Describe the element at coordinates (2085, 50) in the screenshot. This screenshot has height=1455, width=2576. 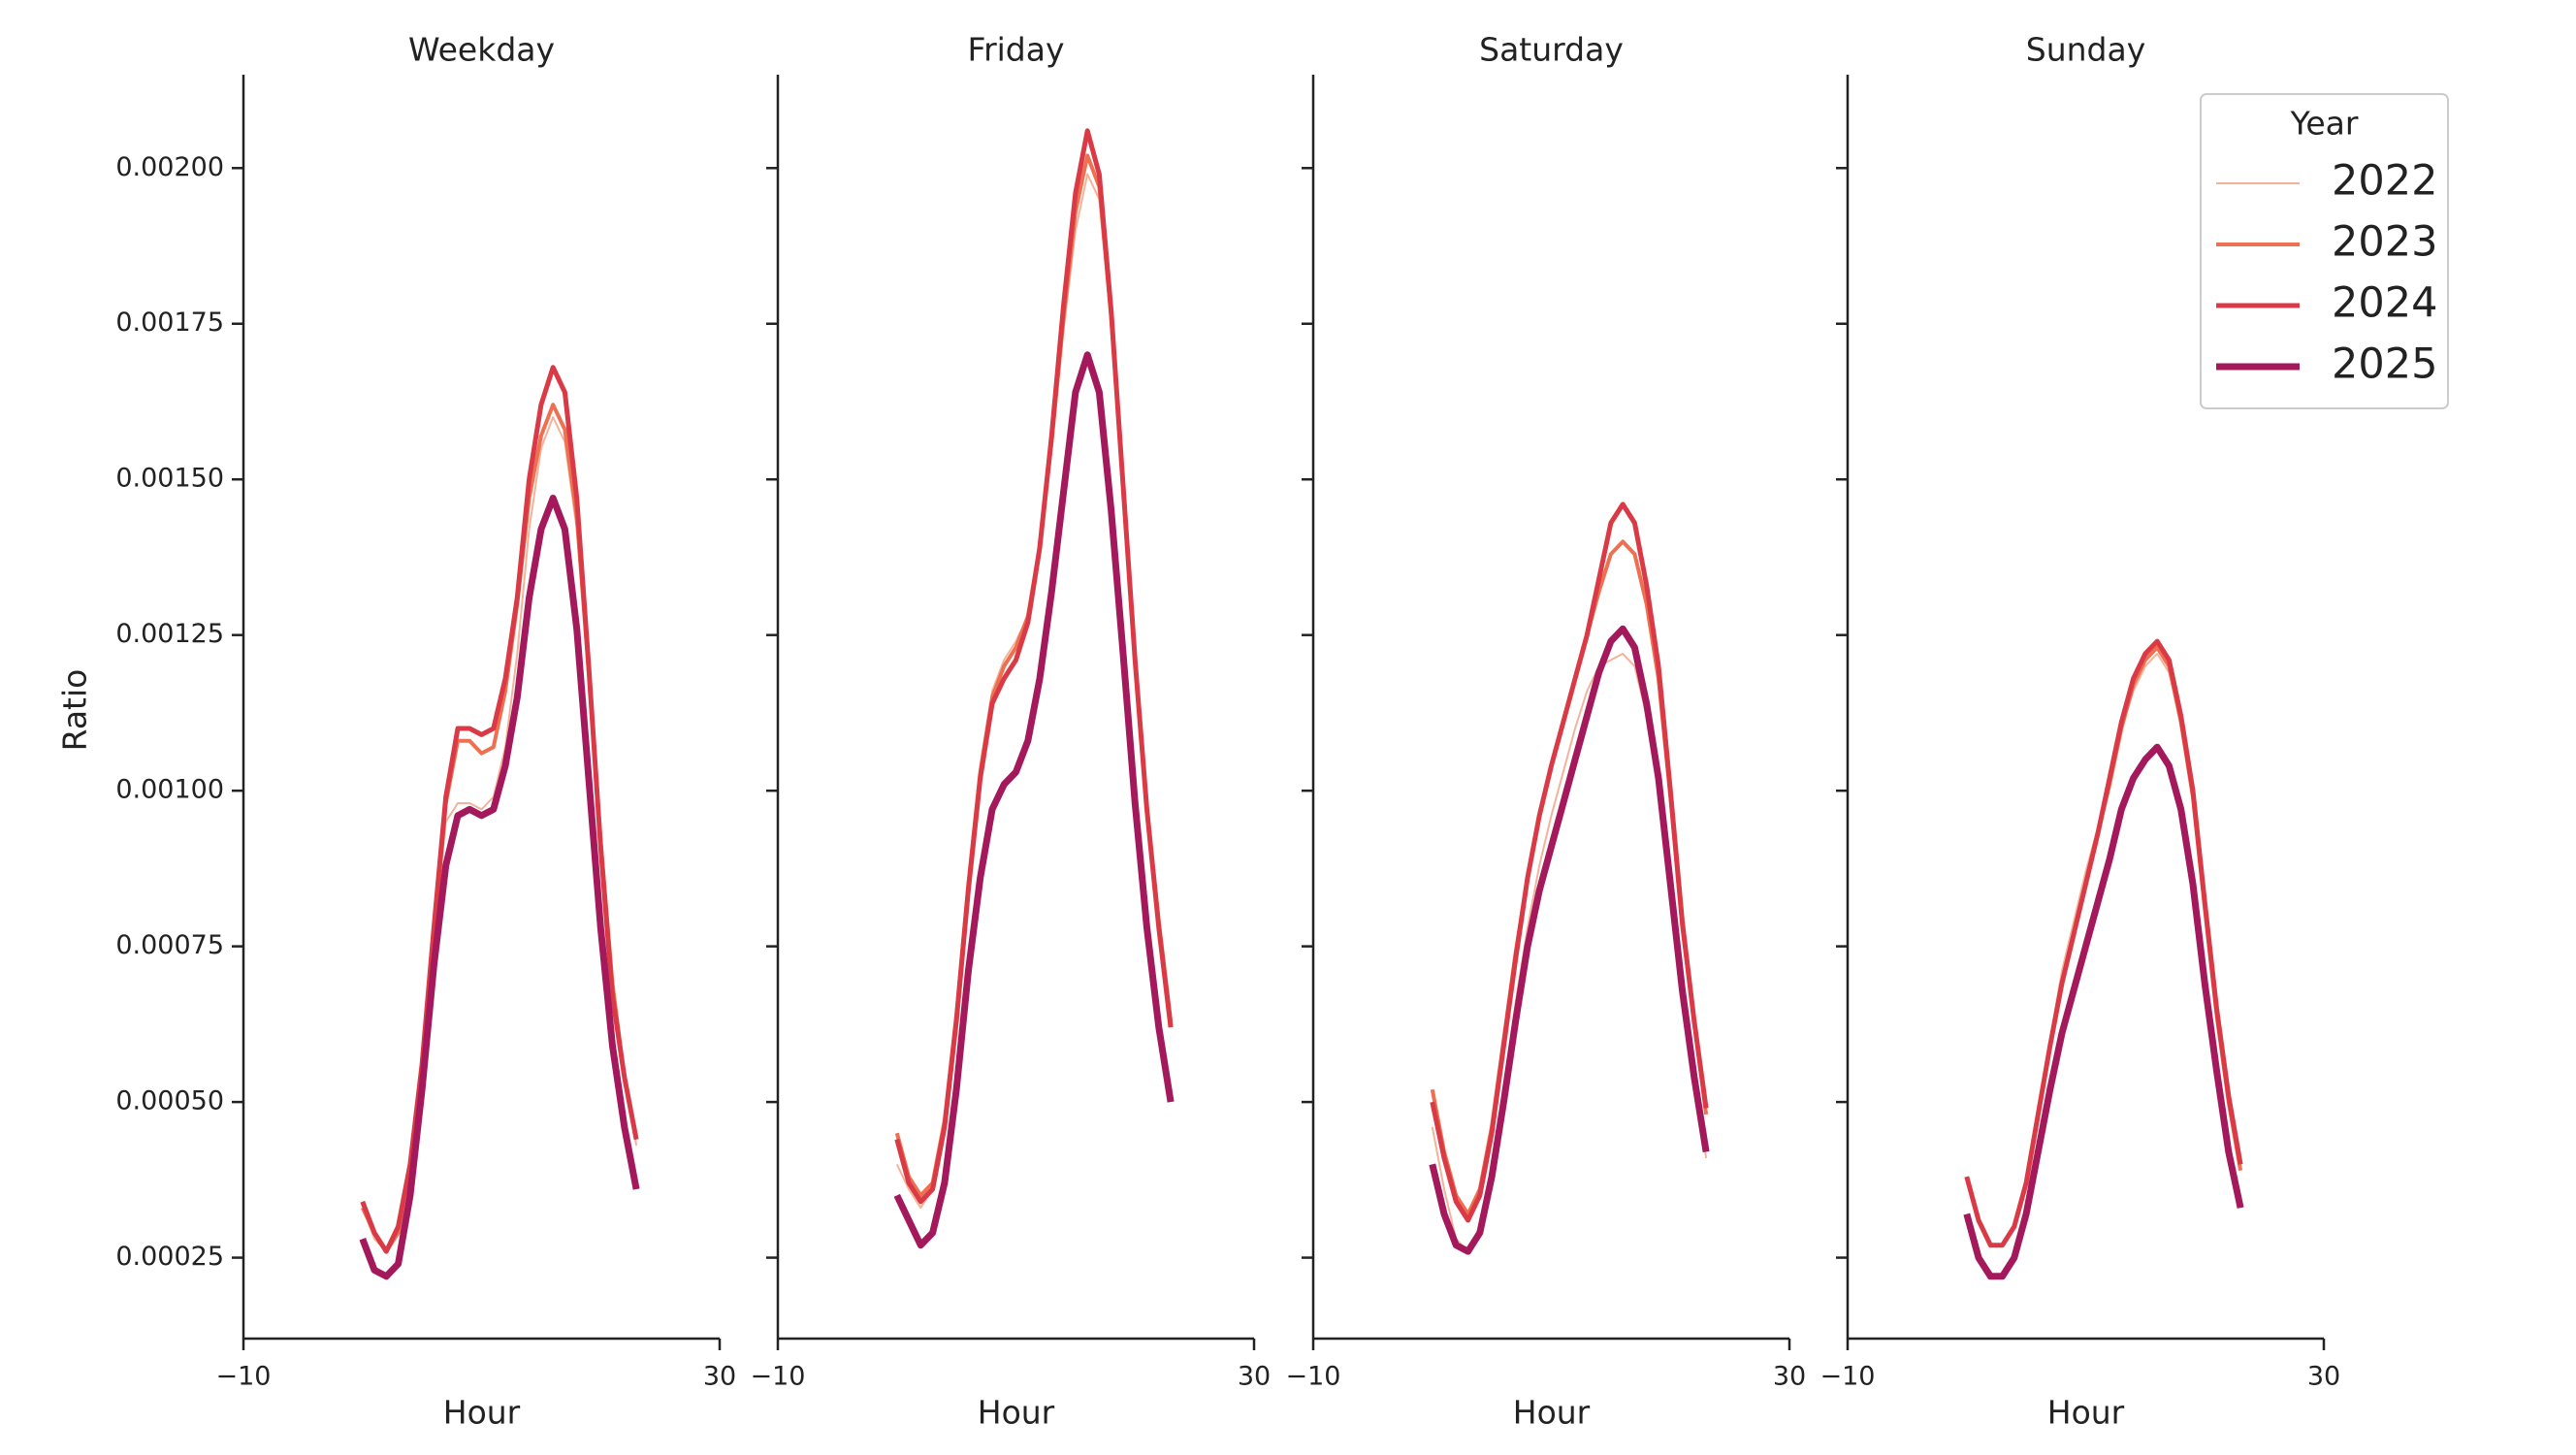
I see `panel-title: Sunday` at that location.